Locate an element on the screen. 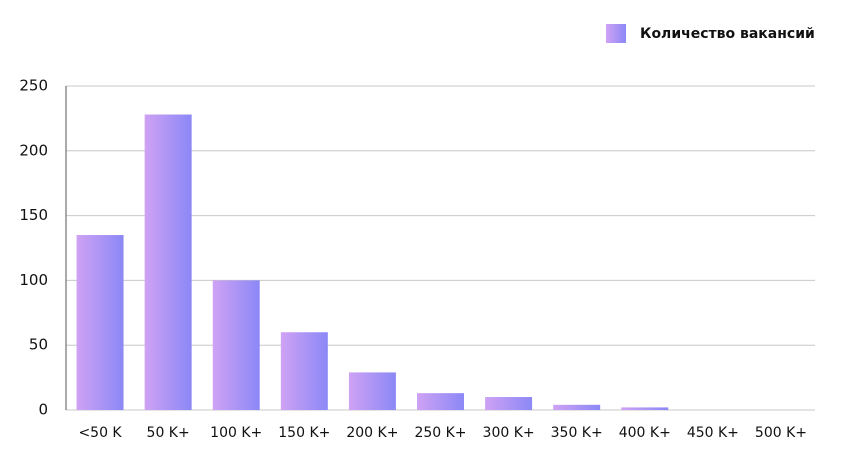 The width and height of the screenshot is (850, 474). y-tick-label: 0 is located at coordinates (43, 410).